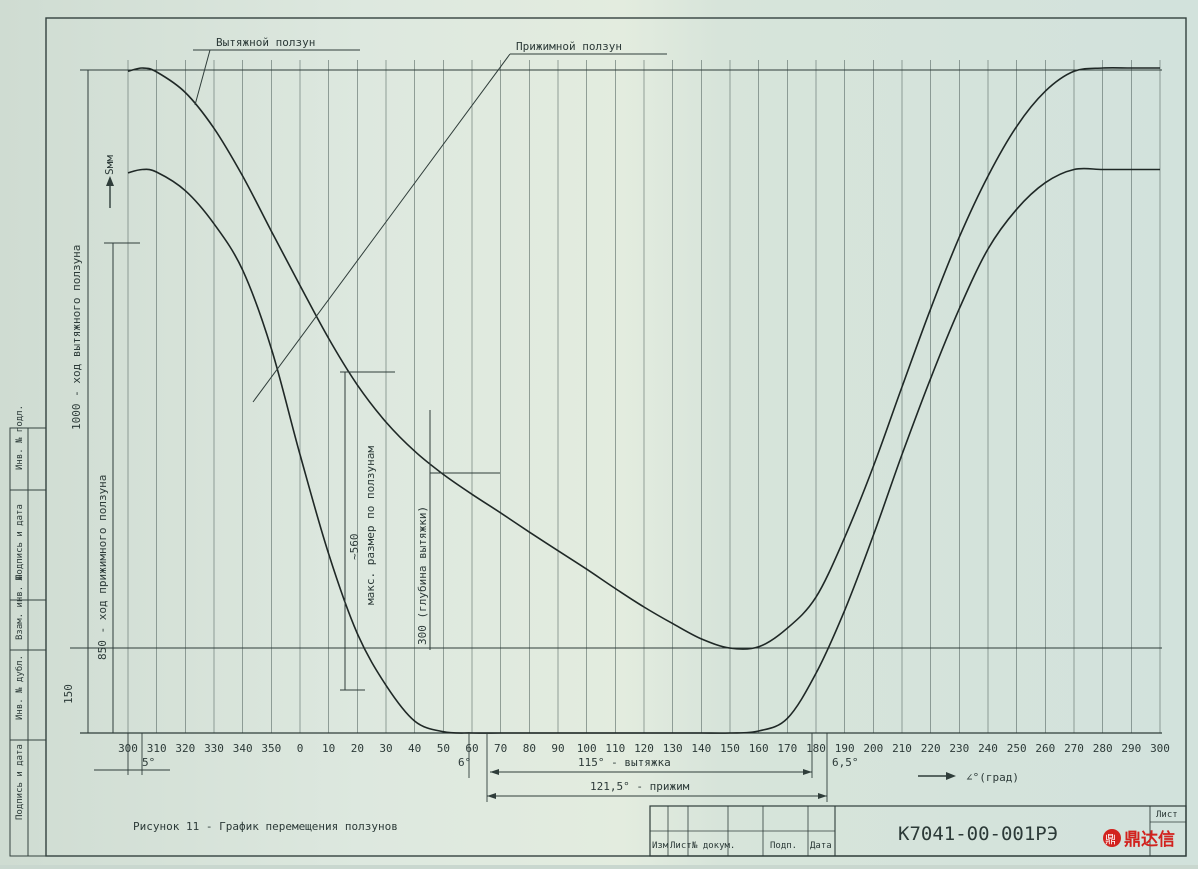 This screenshot has height=869, width=1198. I want to click on strip-label: Инв. № подл., so click(20, 437).